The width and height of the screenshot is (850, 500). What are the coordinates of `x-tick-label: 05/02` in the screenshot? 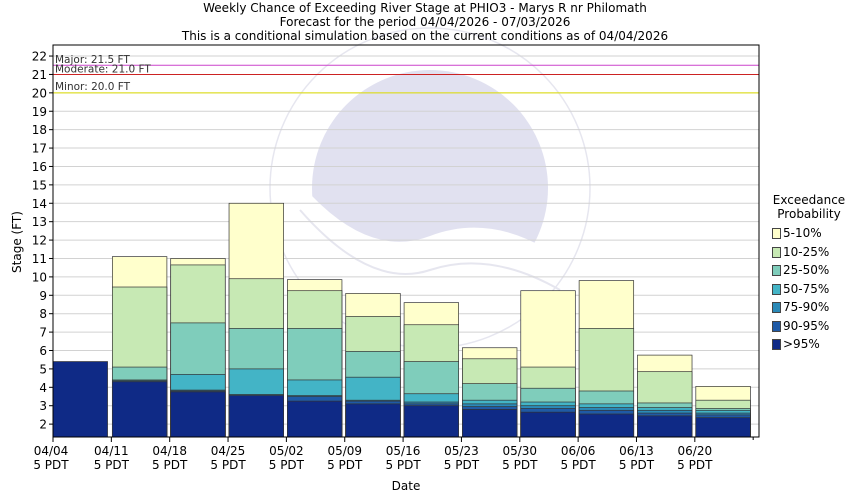 It's located at (286, 451).